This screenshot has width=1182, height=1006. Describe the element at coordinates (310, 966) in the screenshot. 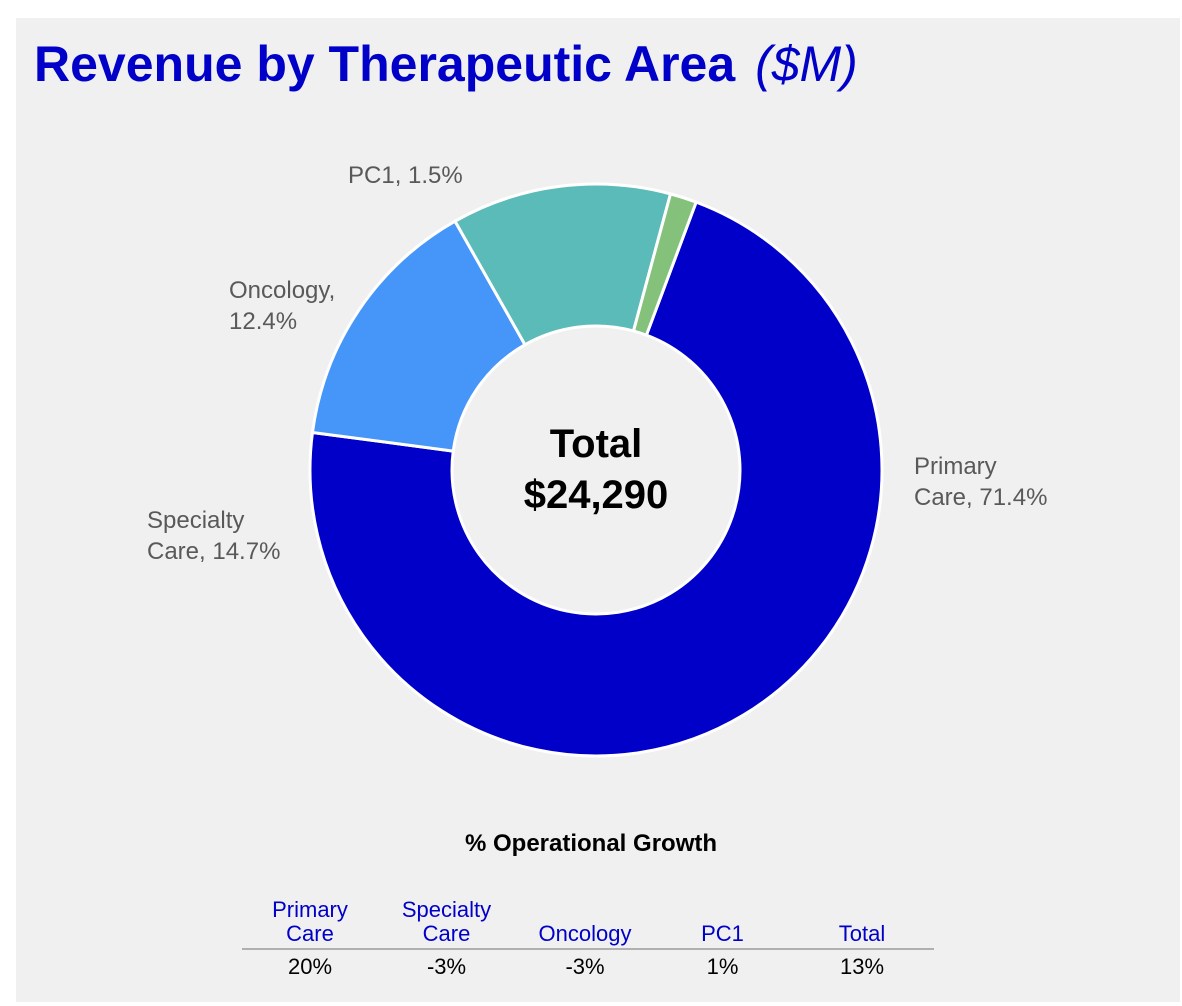

I see `growth-value-primary-care: 20%` at that location.